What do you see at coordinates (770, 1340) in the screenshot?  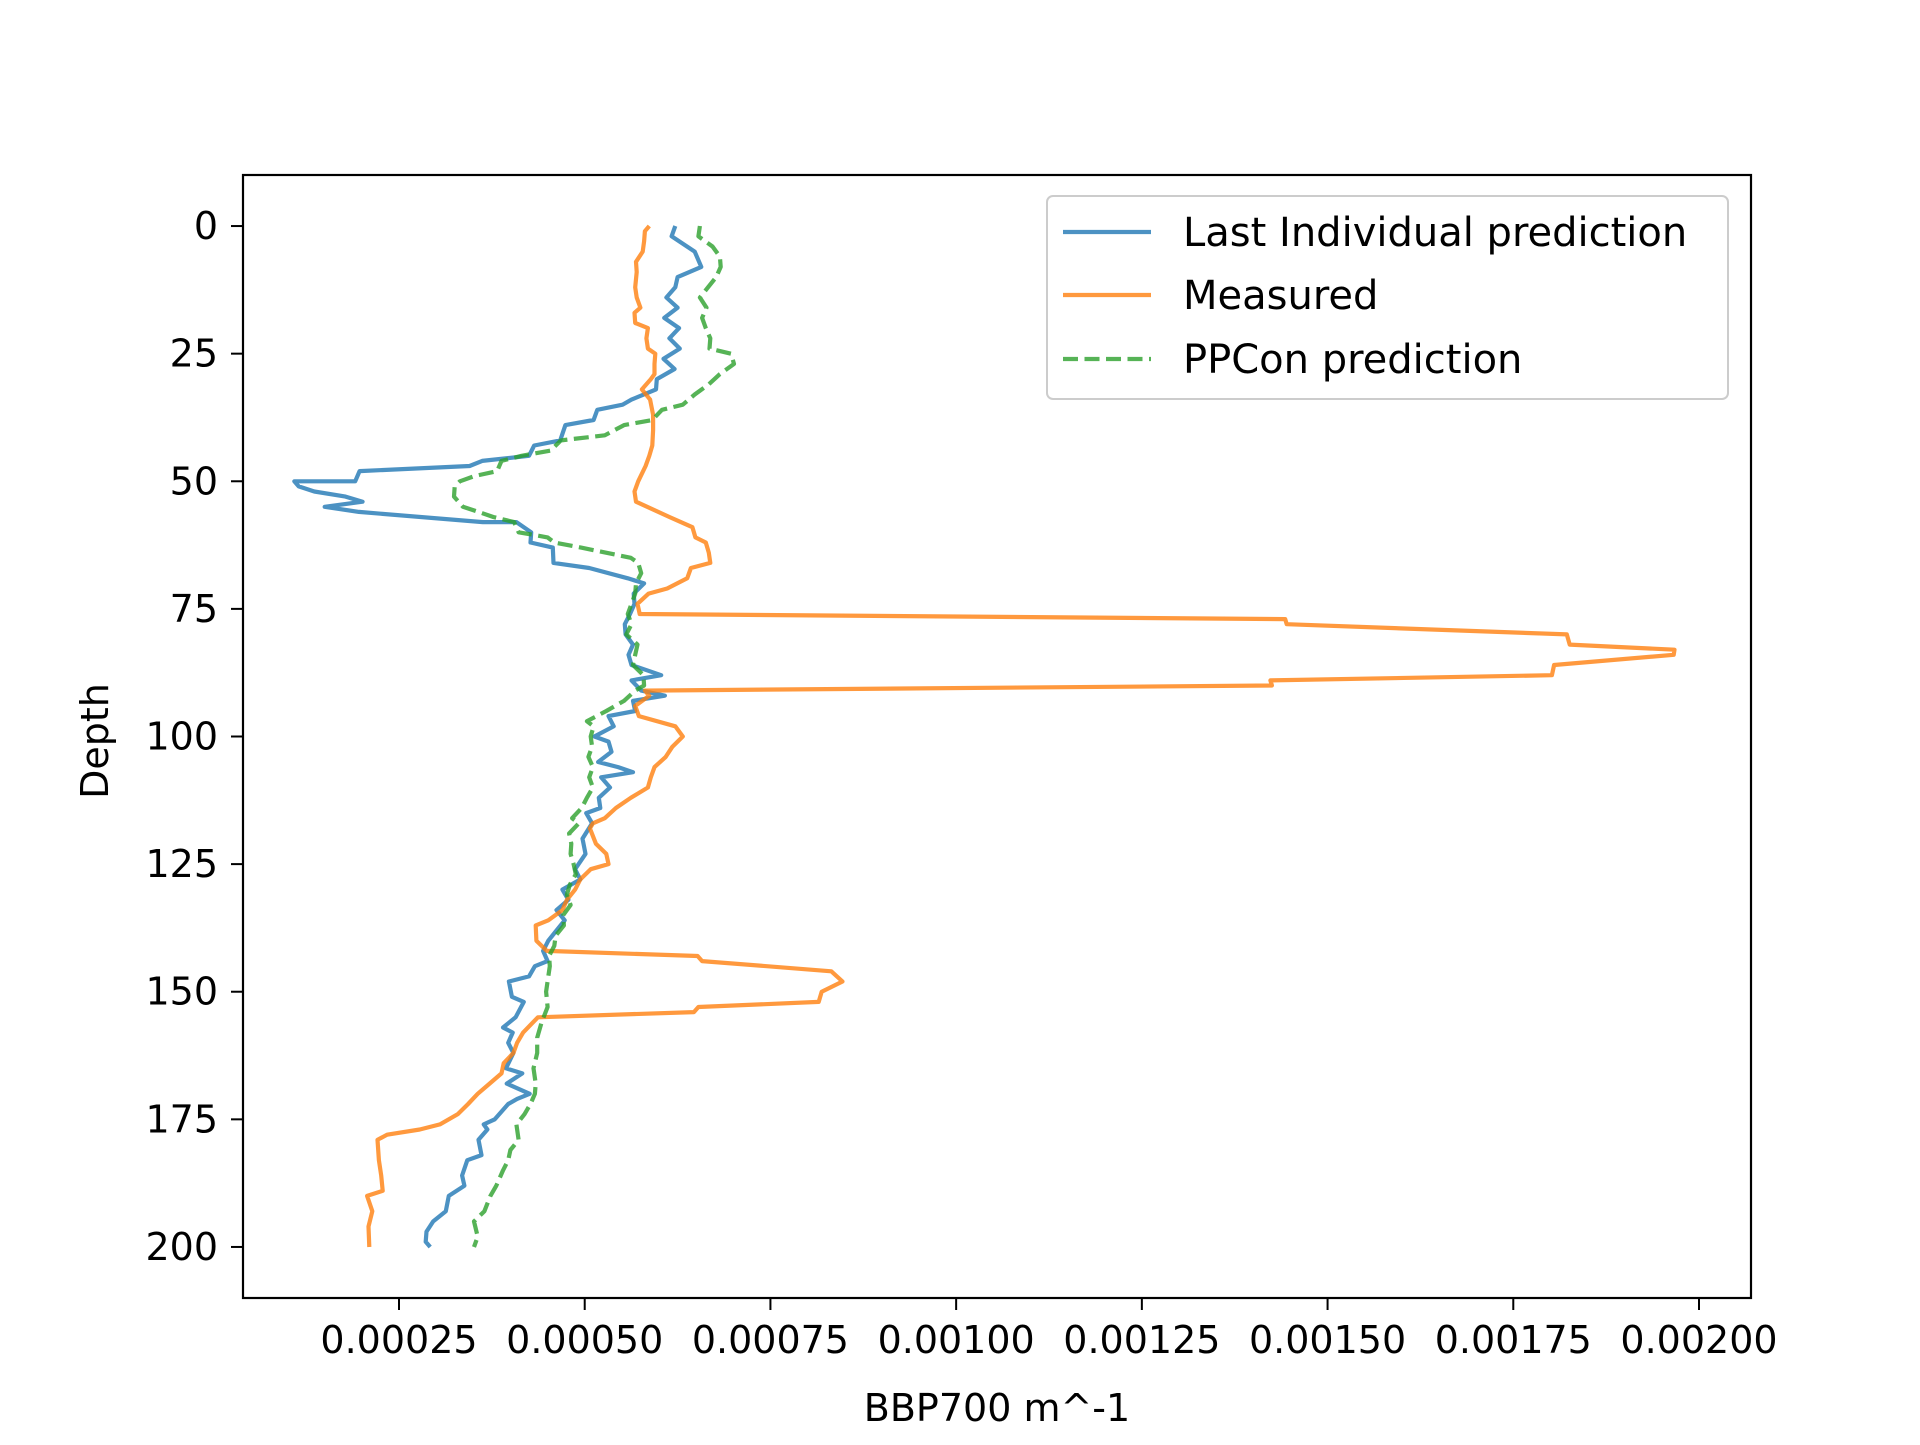 I see `x-tick-label: 0.00075` at bounding box center [770, 1340].